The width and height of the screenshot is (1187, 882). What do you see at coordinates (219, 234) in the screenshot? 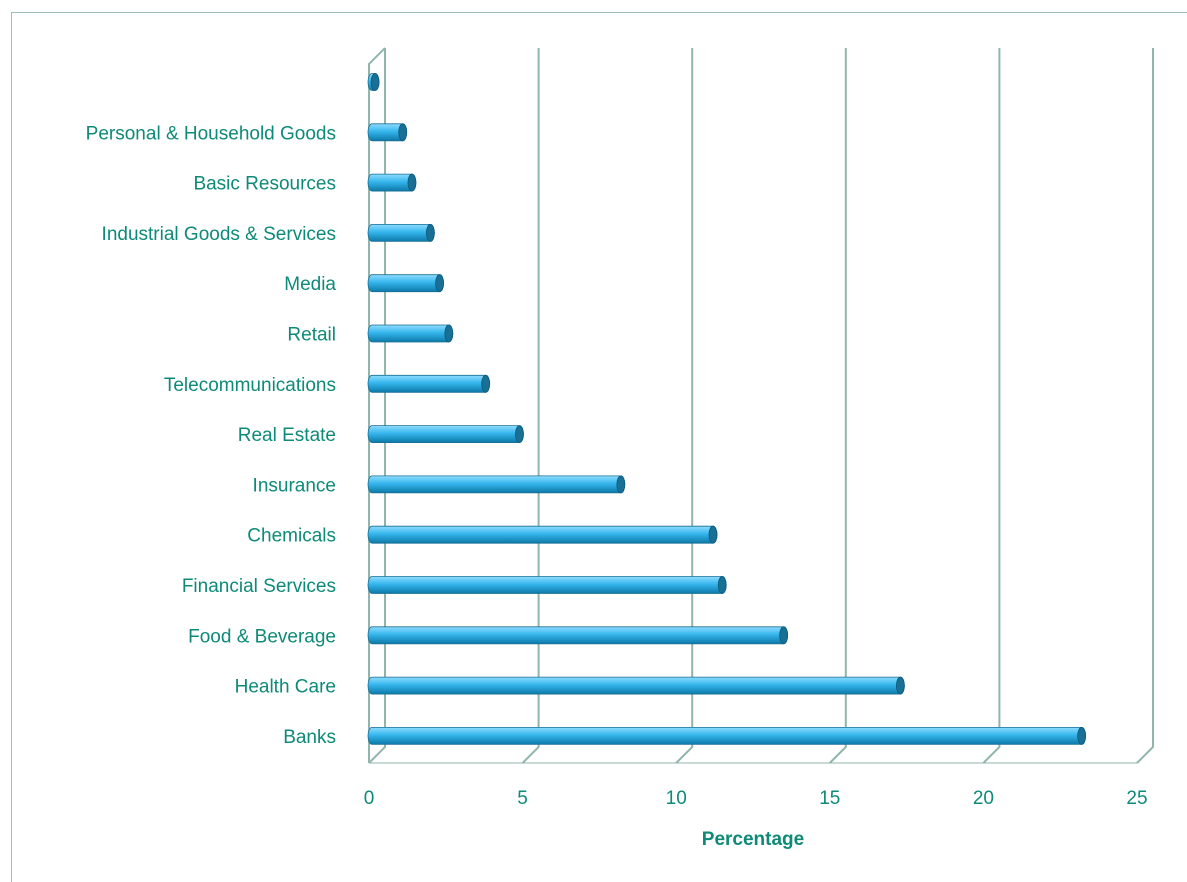
I see `category-label: Industrial Goods & Services` at bounding box center [219, 234].